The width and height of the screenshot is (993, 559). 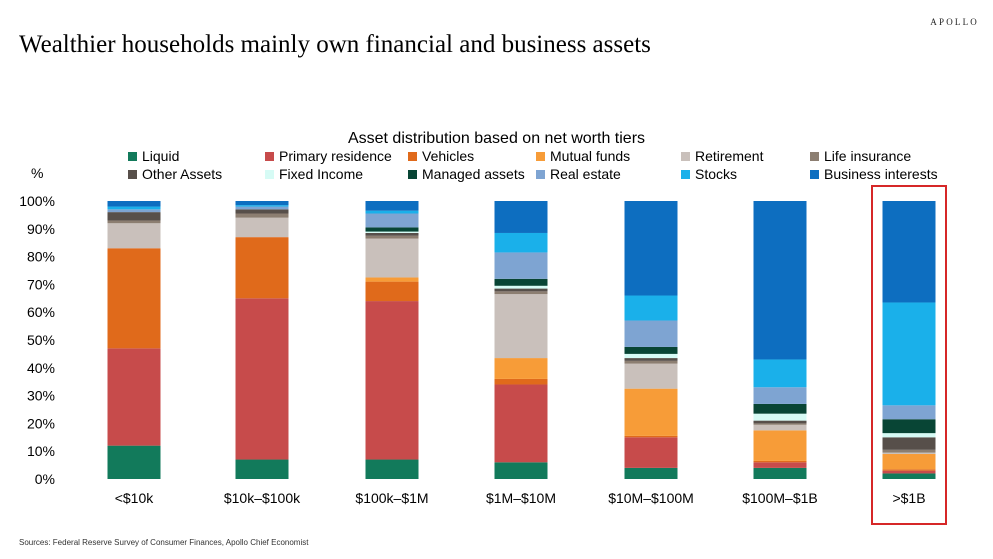 What do you see at coordinates (954, 22) in the screenshot?
I see `brand-logo: APOLLO` at bounding box center [954, 22].